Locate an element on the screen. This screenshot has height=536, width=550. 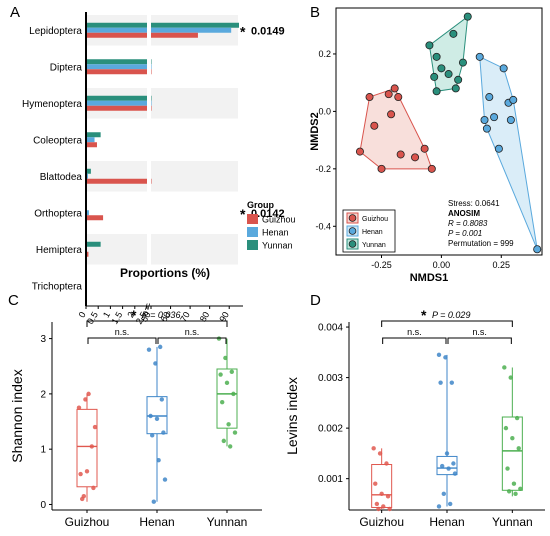
hull-henan is located at coordinates (508, 153).